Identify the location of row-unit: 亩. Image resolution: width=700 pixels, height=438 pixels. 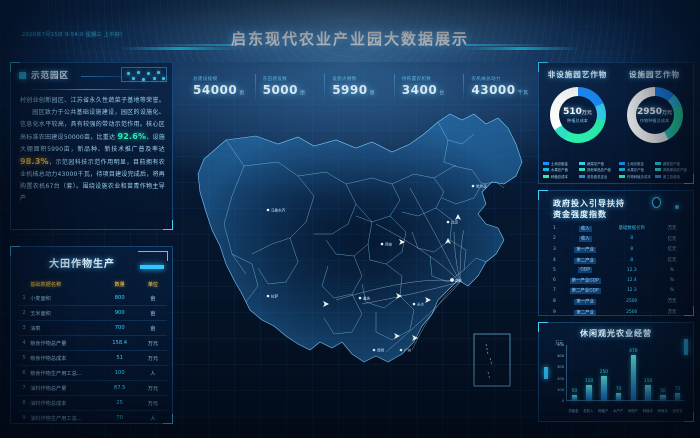
(152, 313).